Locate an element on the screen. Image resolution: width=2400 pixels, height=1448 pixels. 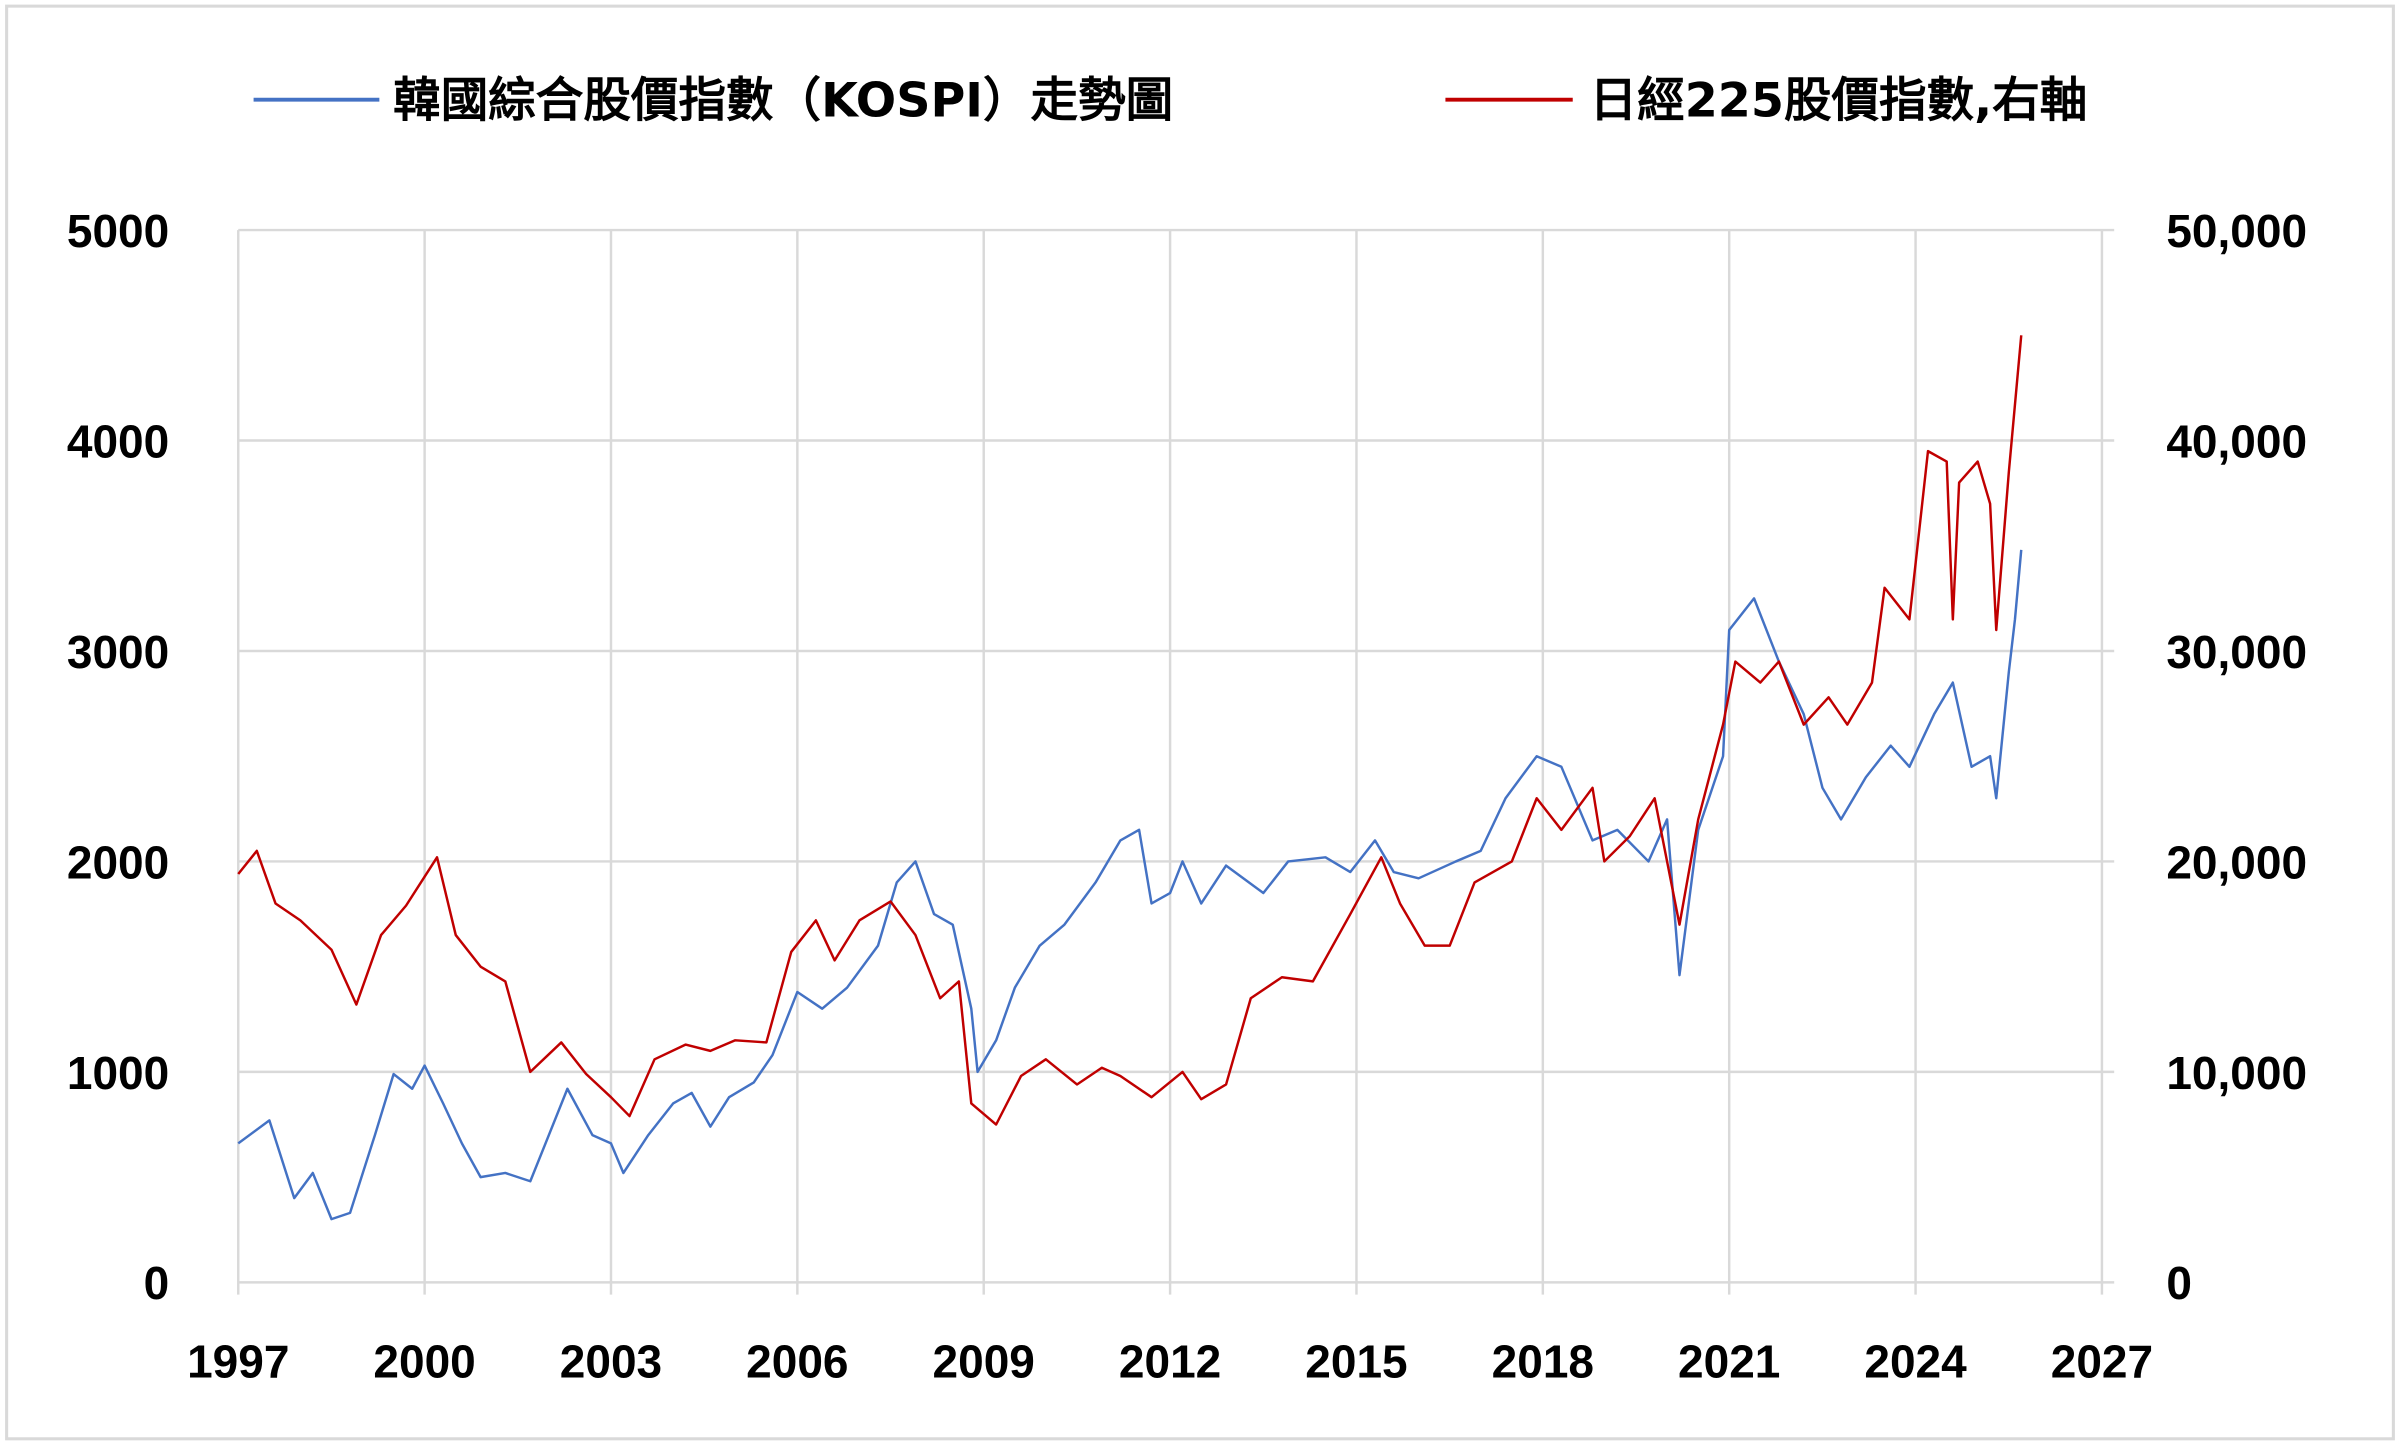
left-tick-label: 3000 is located at coordinates (118, 652).